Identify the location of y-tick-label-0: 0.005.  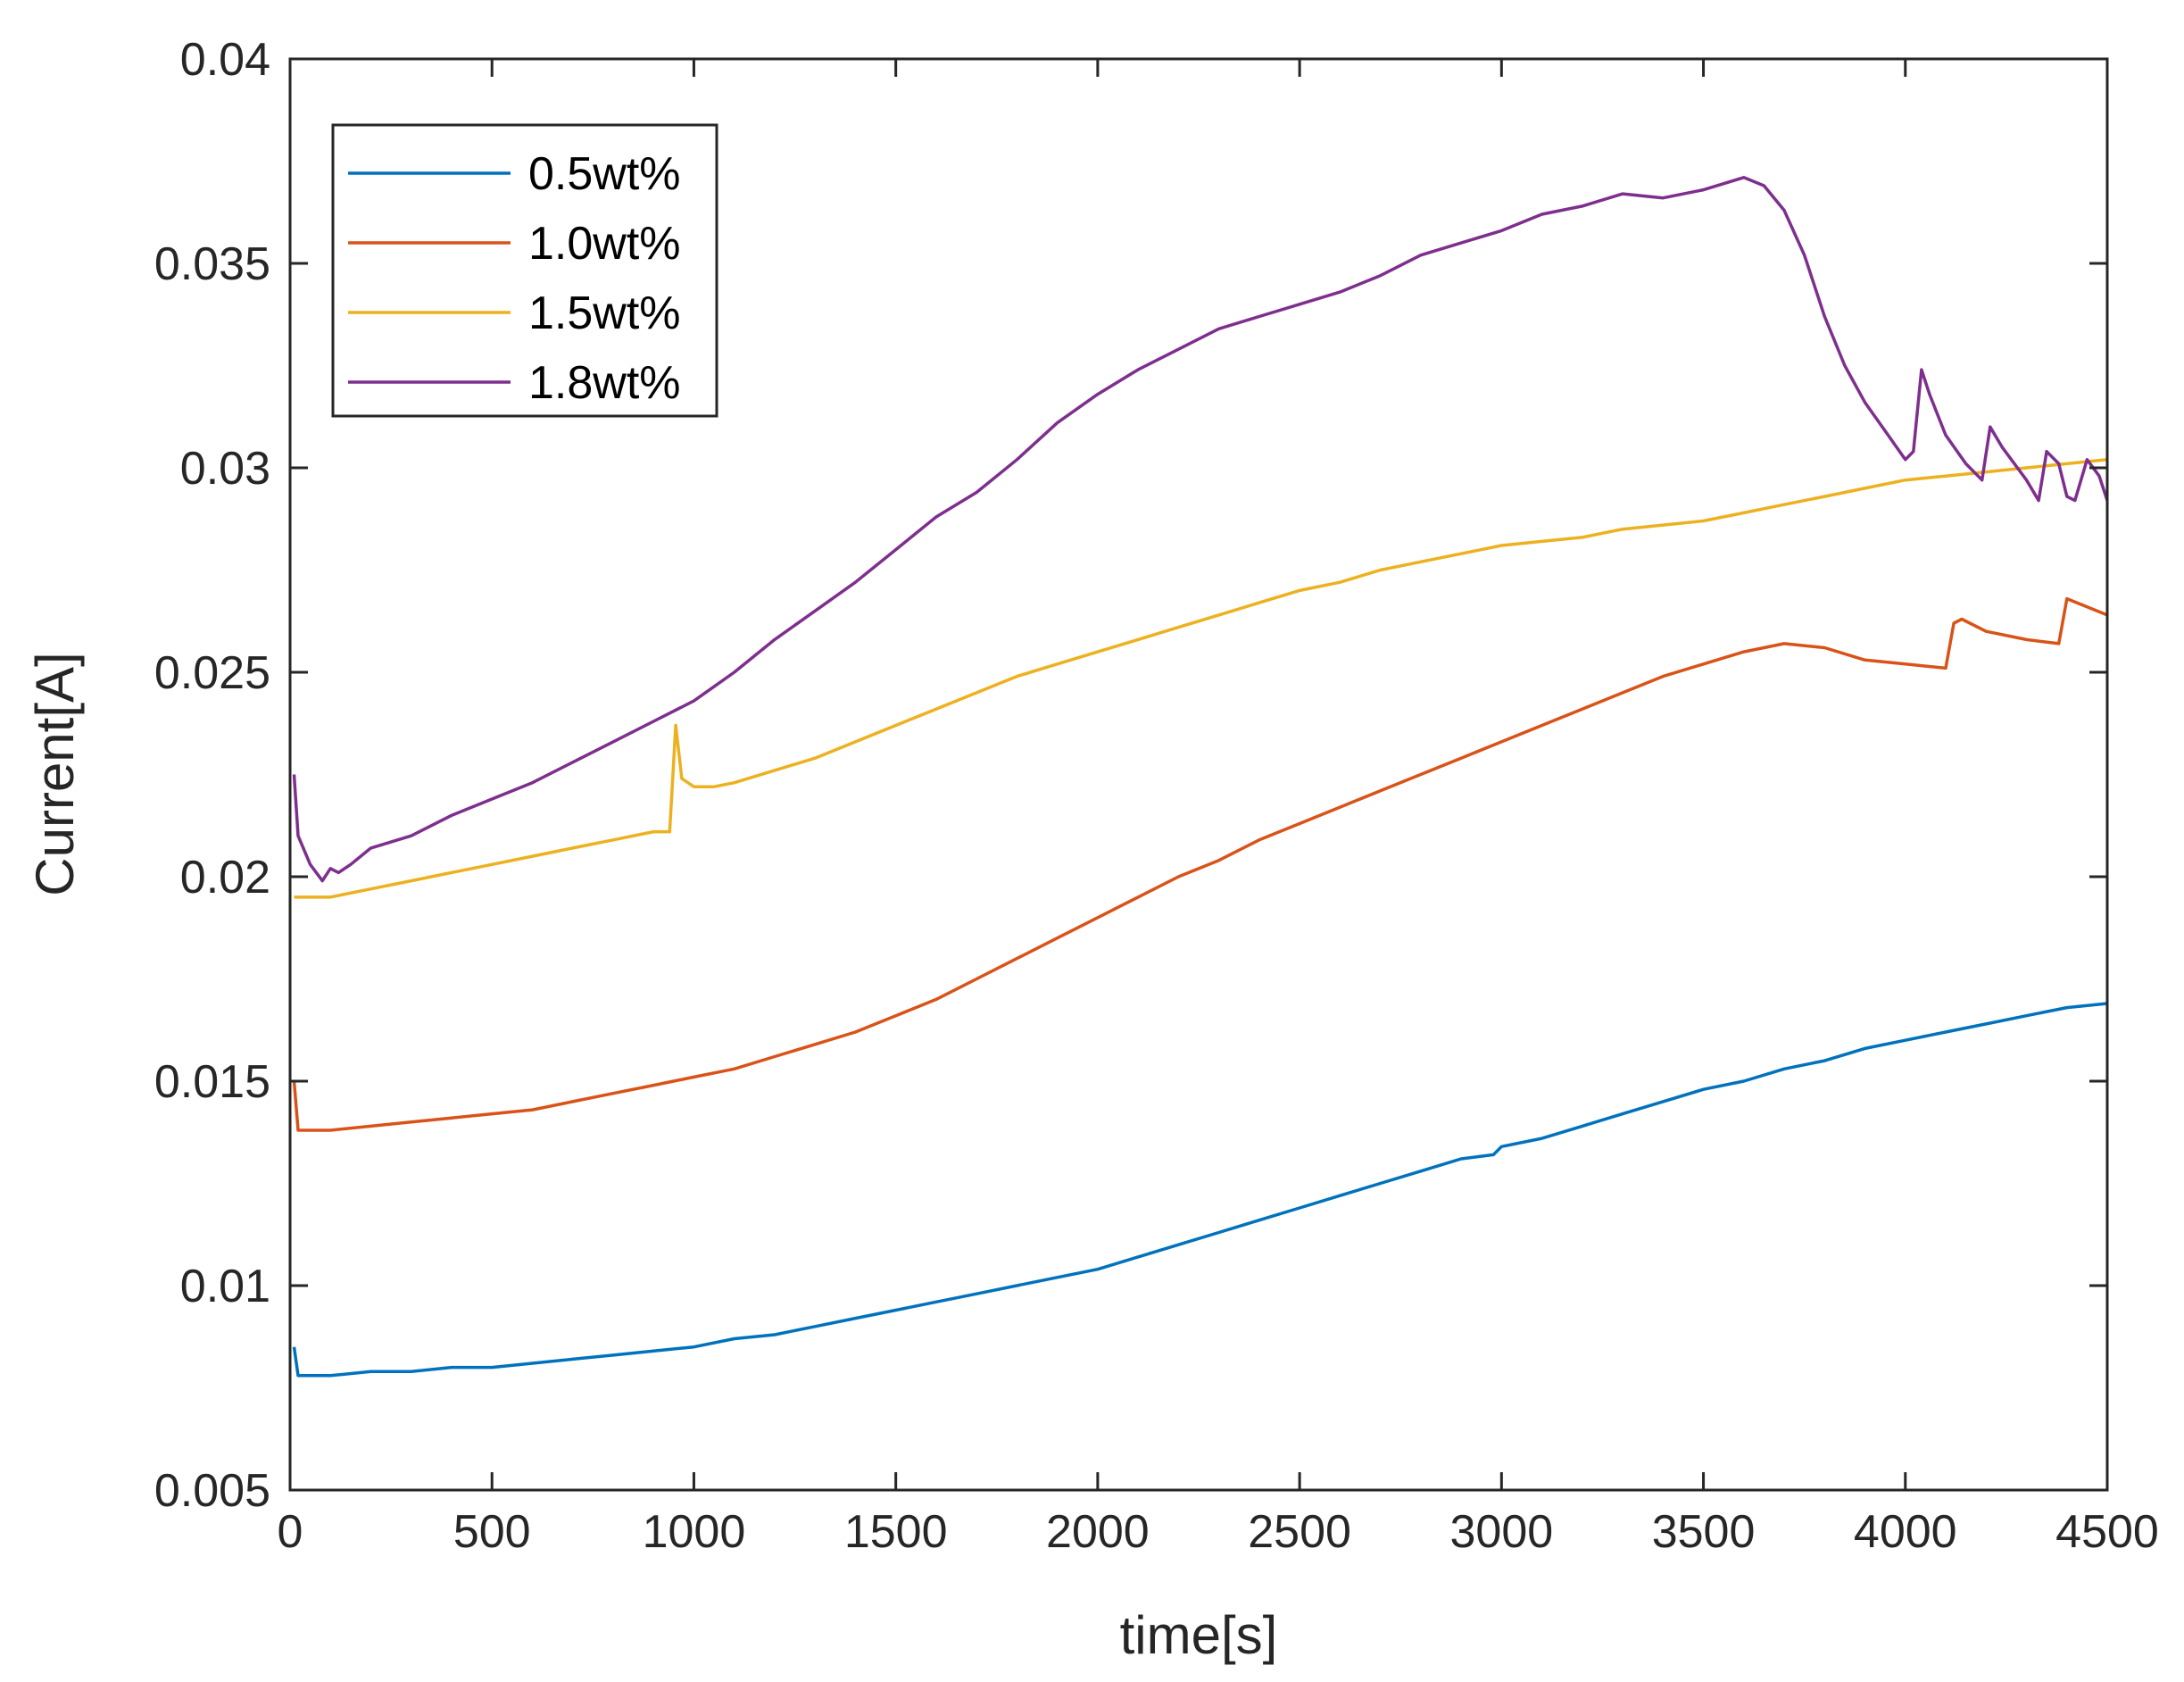
(212, 1491).